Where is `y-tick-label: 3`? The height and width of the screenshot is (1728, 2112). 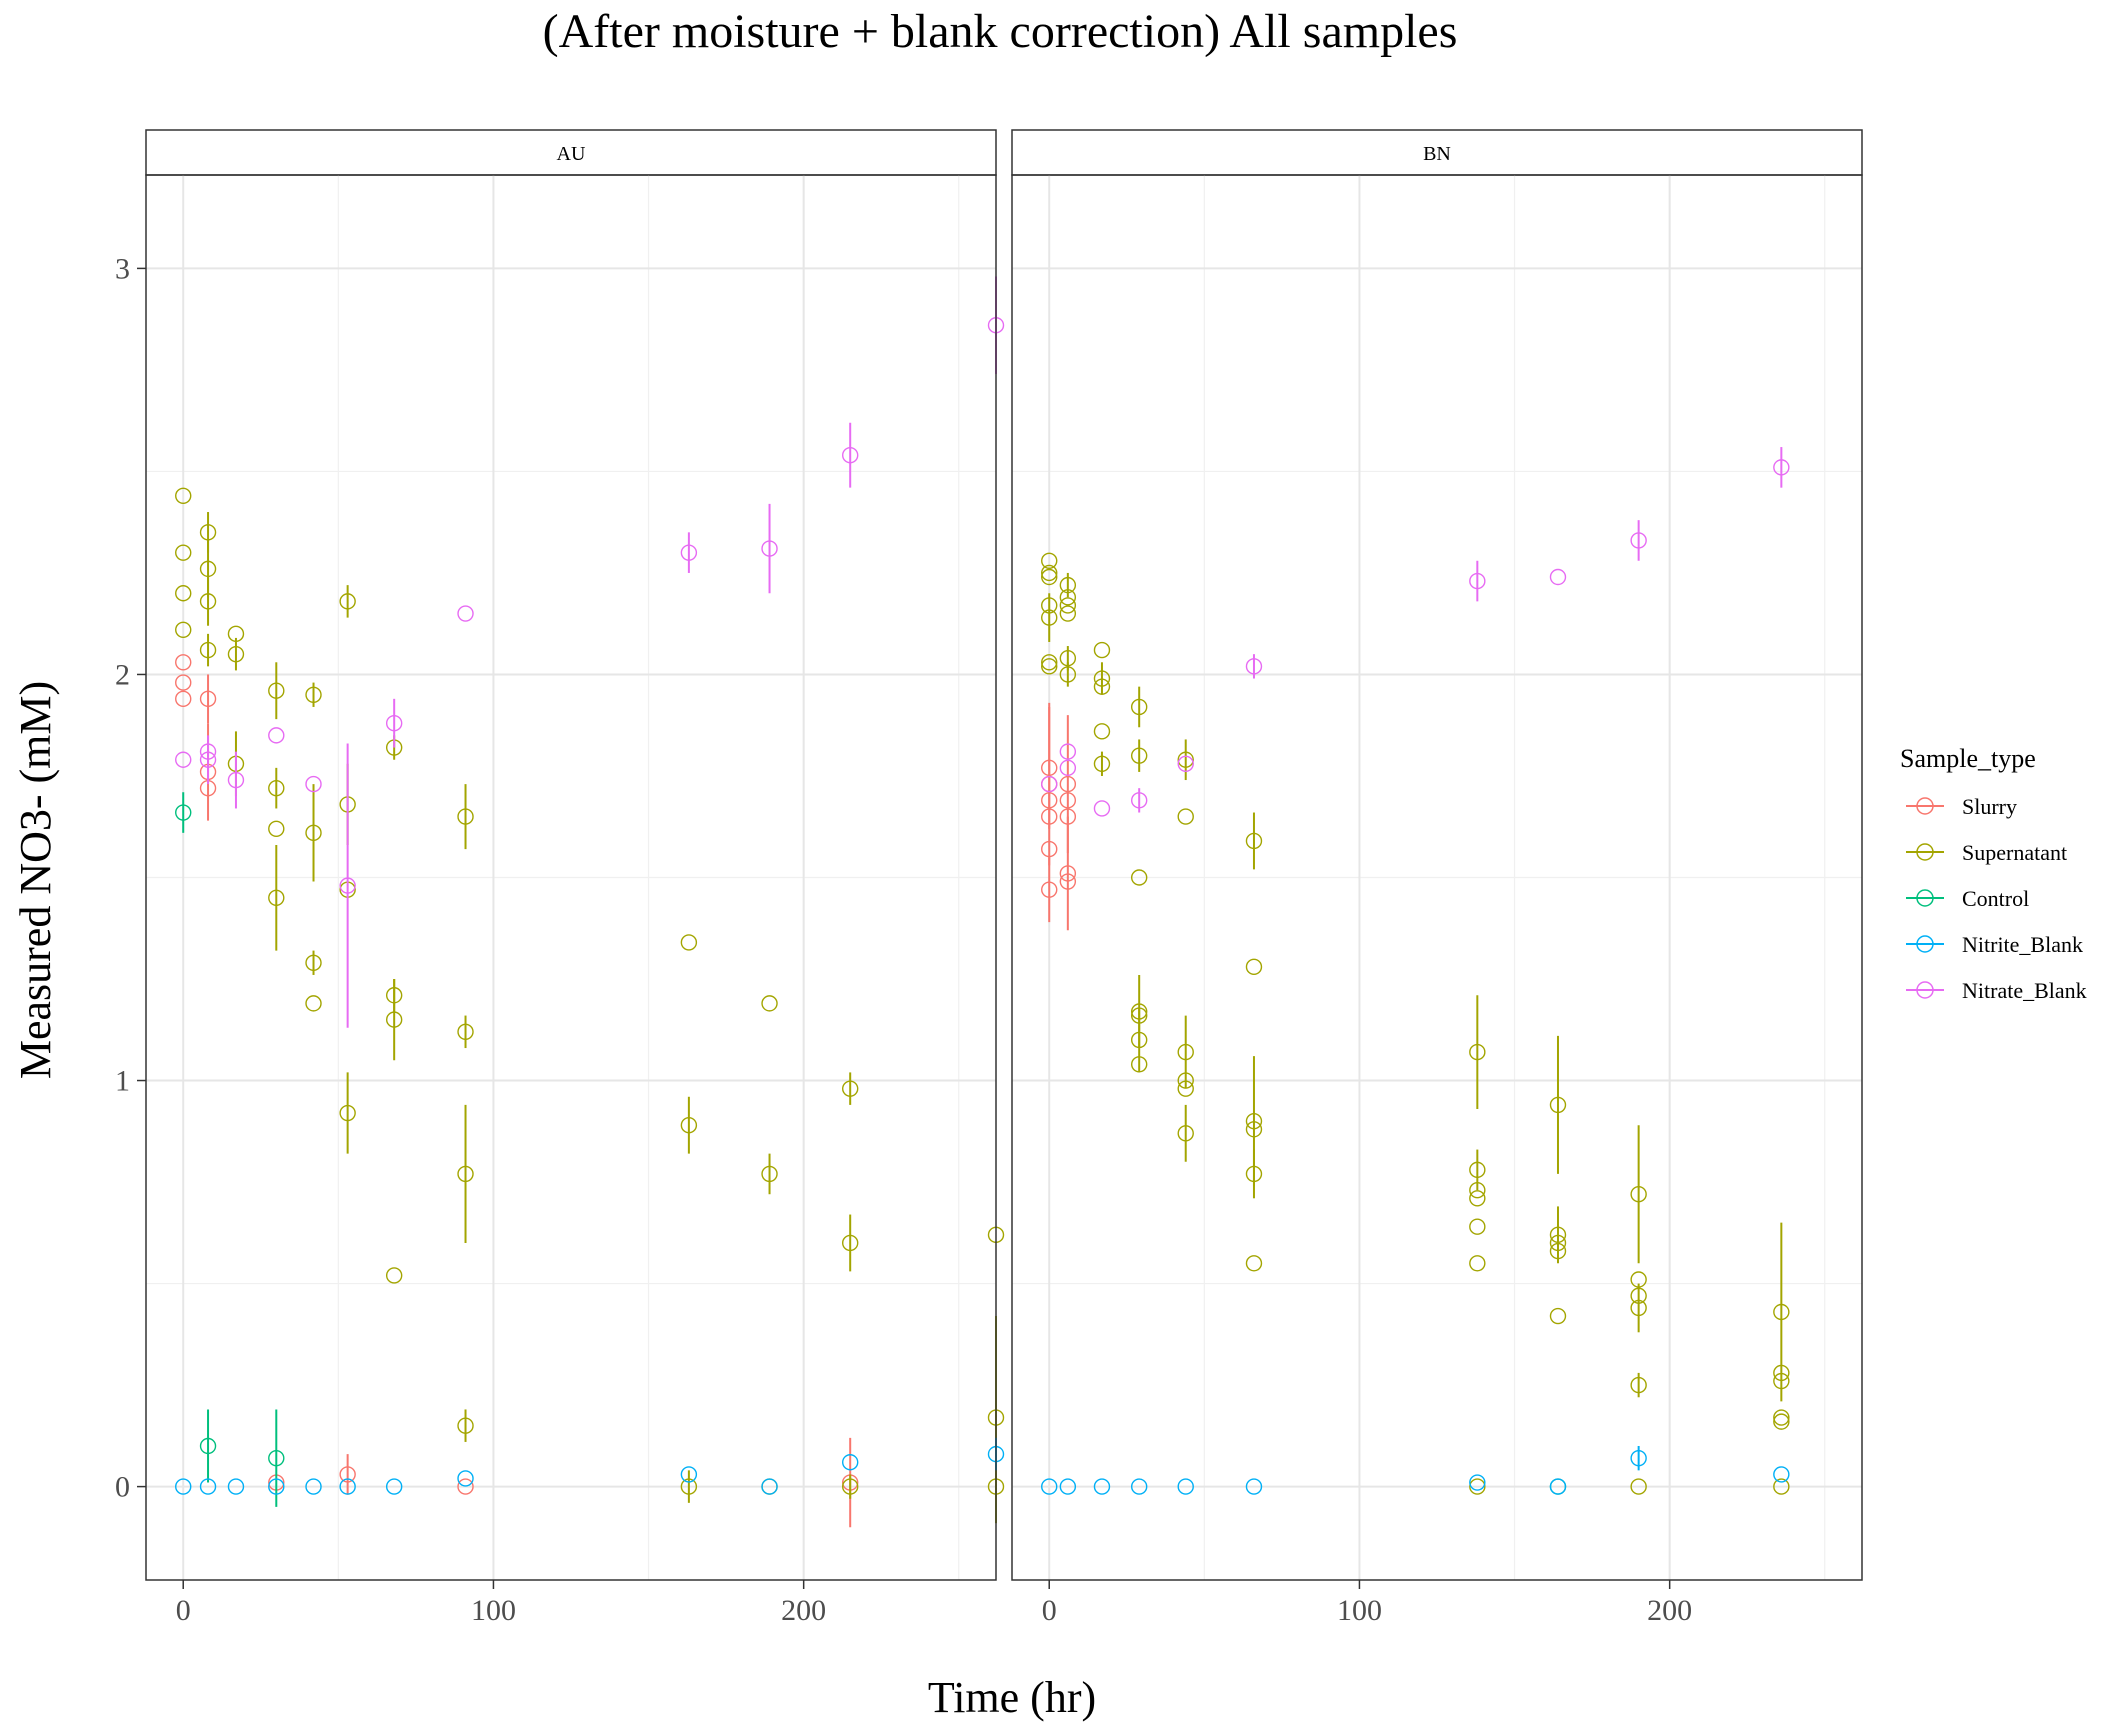 y-tick-label: 3 is located at coordinates (122, 268).